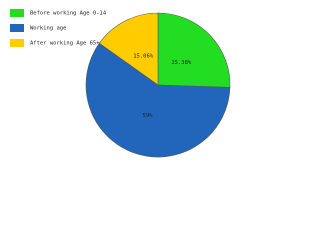 The height and width of the screenshot is (240, 320). What do you see at coordinates (48, 29) in the screenshot?
I see `legend-label: Working age` at bounding box center [48, 29].